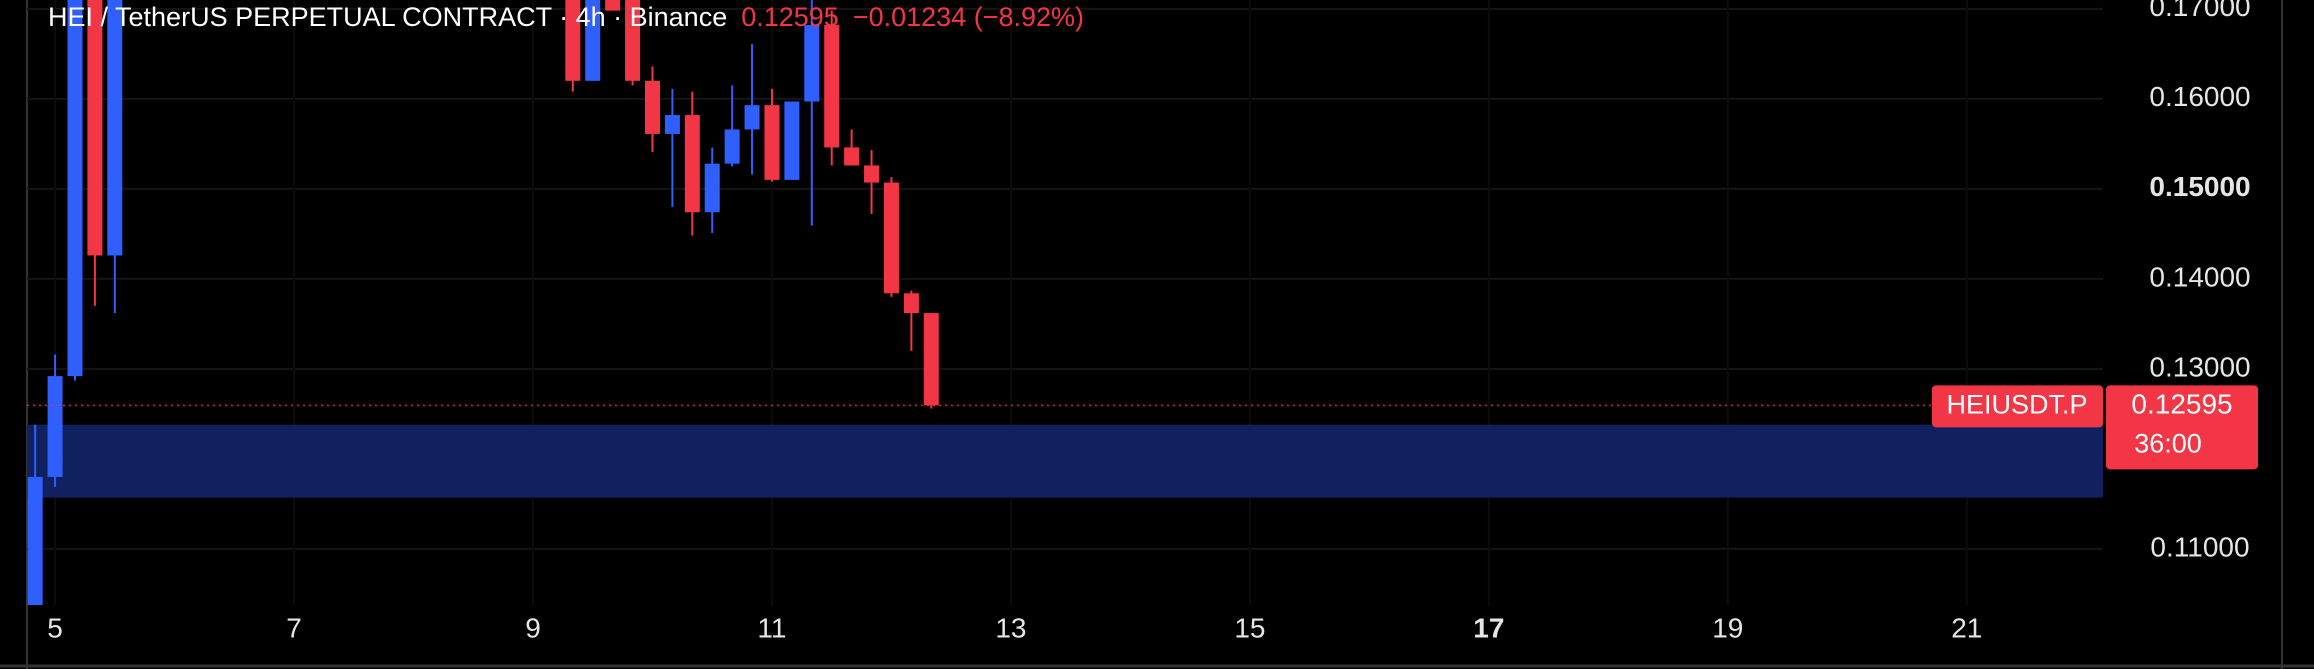 The height and width of the screenshot is (669, 2314). Describe the element at coordinates (533, 627) in the screenshot. I see `x-tick-label: 9` at that location.